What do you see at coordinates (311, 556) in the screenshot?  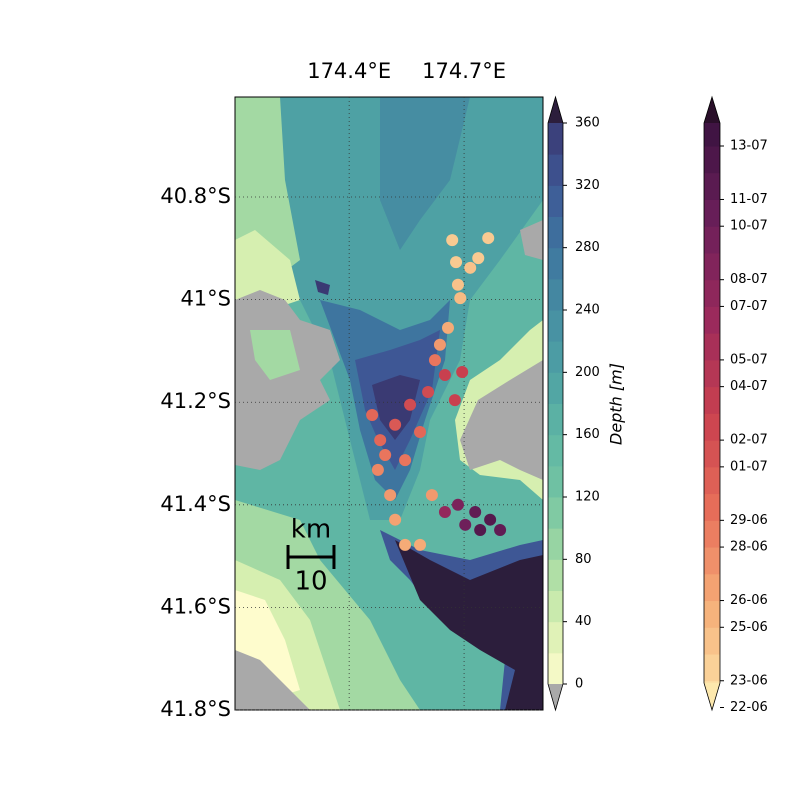 I see `scale-bar: km 10` at bounding box center [311, 556].